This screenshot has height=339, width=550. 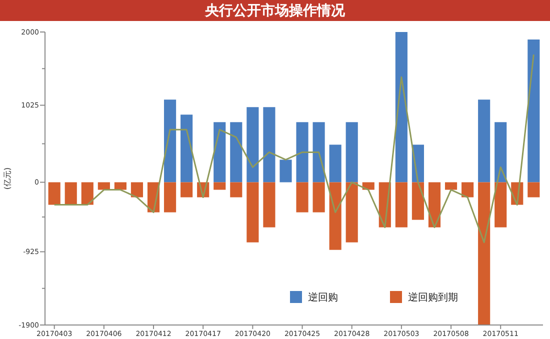 I want to click on chart-title: 央行公开市场操作情况, so click(x=275, y=10).